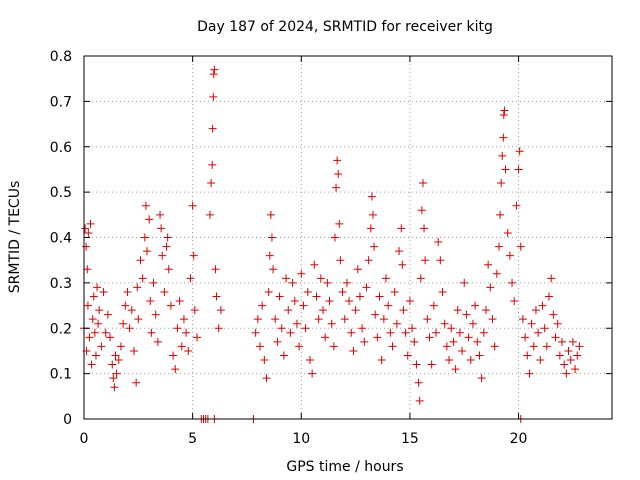  What do you see at coordinates (61, 284) in the screenshot?
I see `y-tick-label: 0.3` at bounding box center [61, 284].